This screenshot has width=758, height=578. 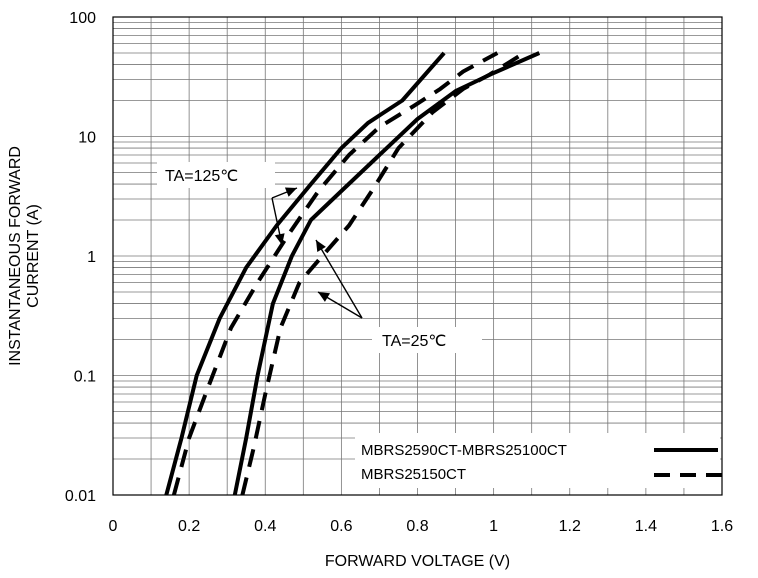 I want to click on x-axis-title: FORWARD VOLTAGE (V), so click(x=417, y=561).